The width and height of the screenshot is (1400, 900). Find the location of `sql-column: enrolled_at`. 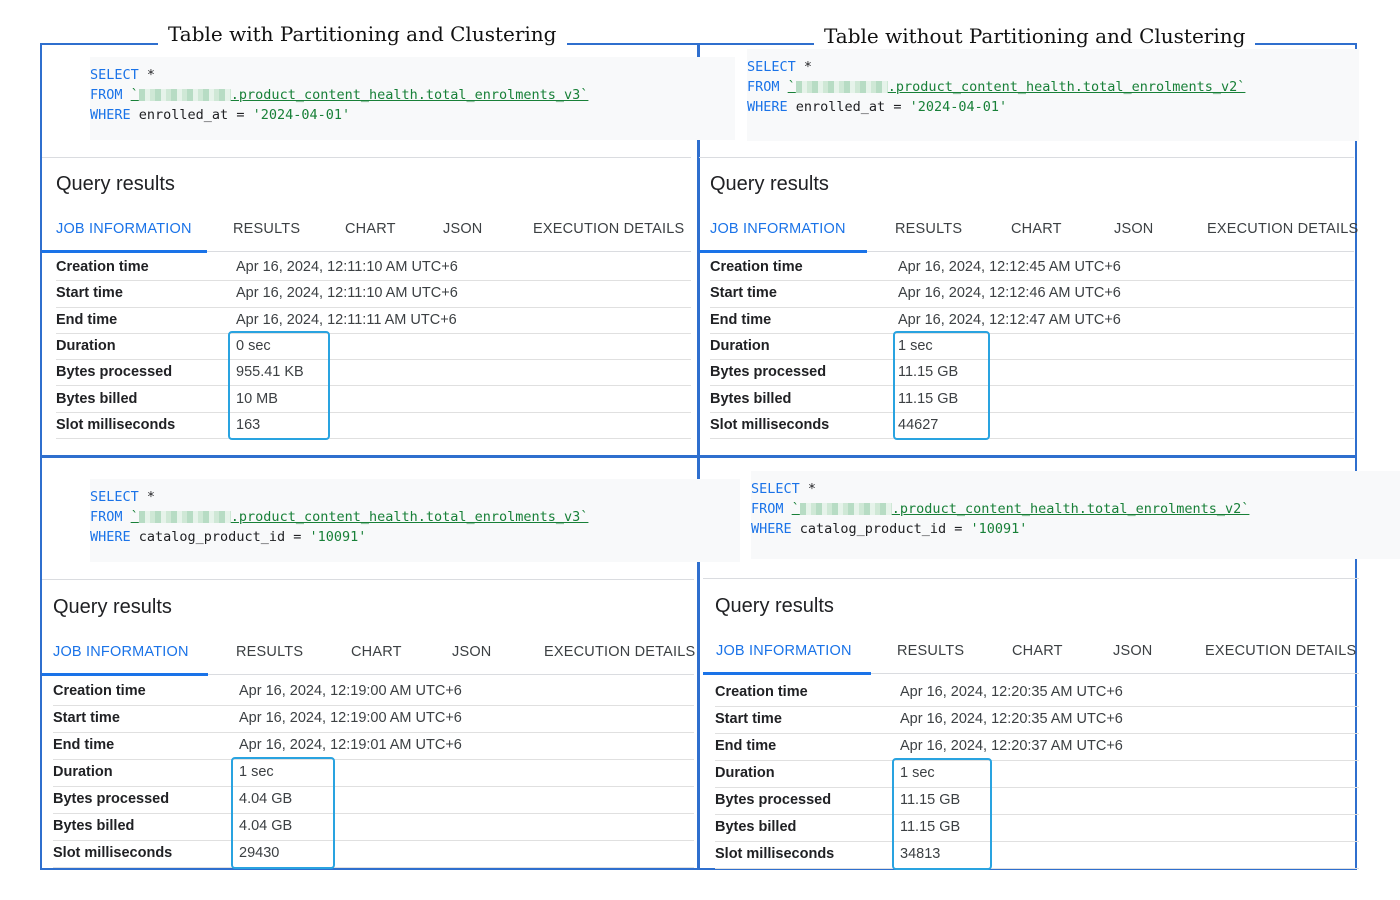

sql-column: enrolled_at is located at coordinates (840, 107).